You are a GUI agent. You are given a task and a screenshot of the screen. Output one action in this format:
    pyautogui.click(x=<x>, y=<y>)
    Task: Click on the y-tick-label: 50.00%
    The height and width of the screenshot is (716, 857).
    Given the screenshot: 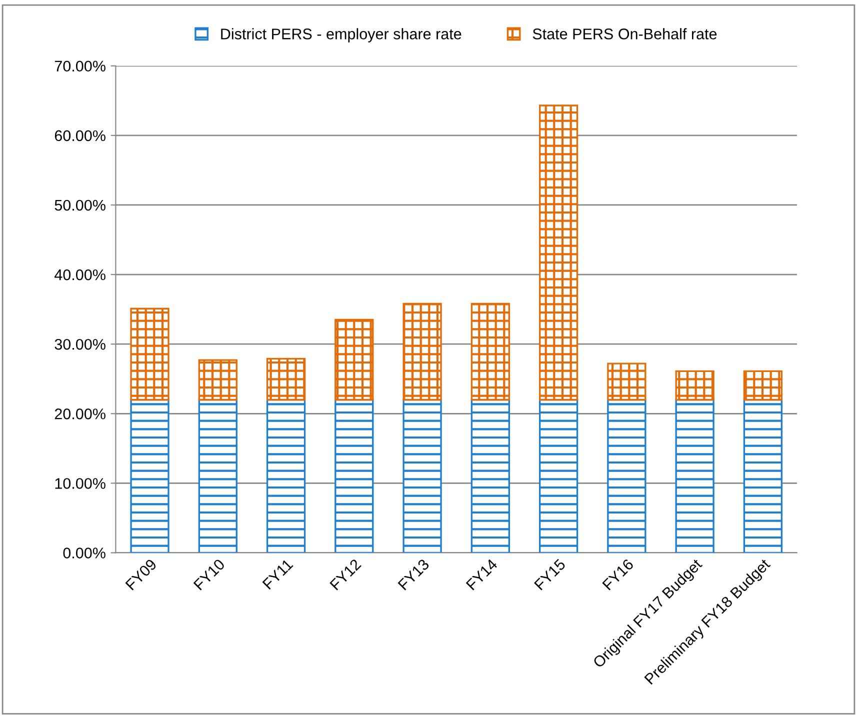 What is the action you would take?
    pyautogui.click(x=80, y=205)
    